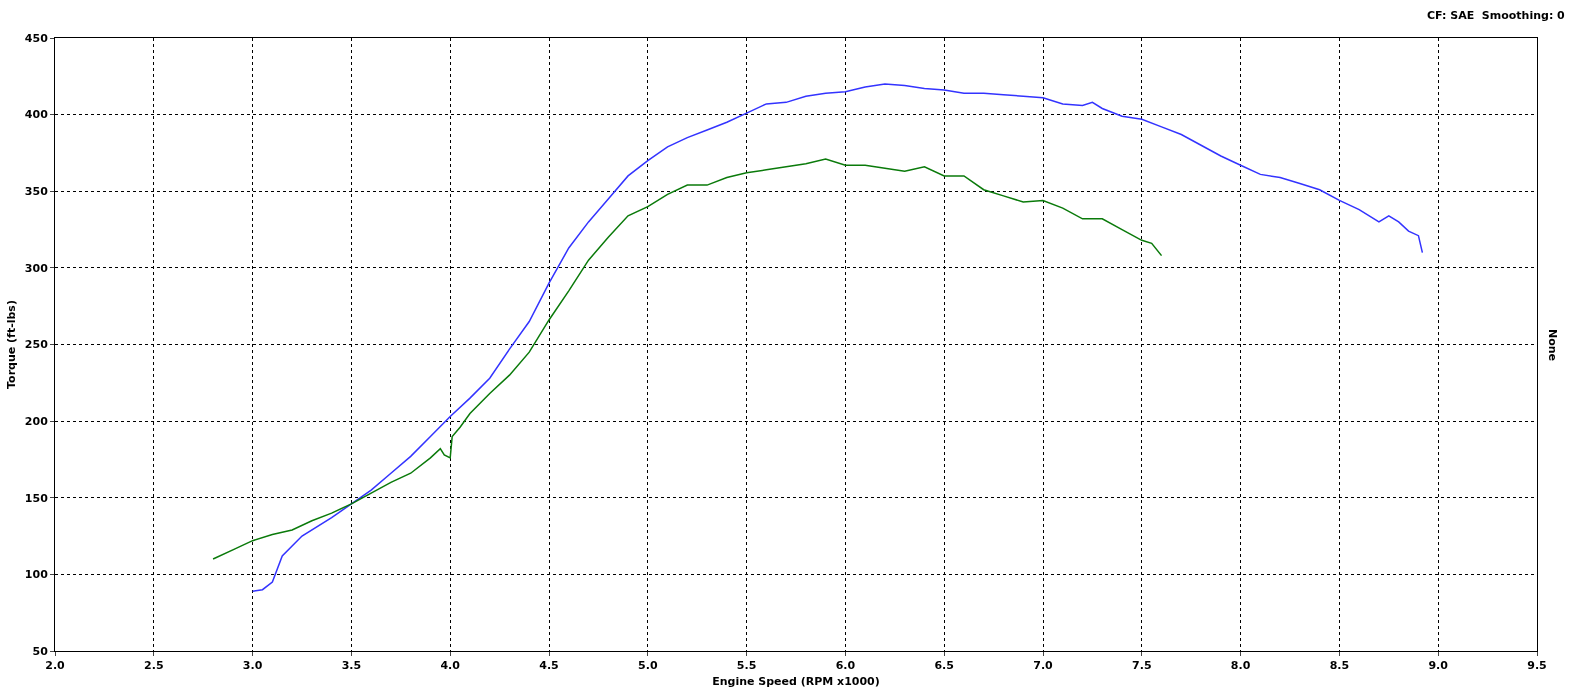  Describe the element at coordinates (252, 666) in the screenshot. I see `x-tick-label: 3.0` at that location.